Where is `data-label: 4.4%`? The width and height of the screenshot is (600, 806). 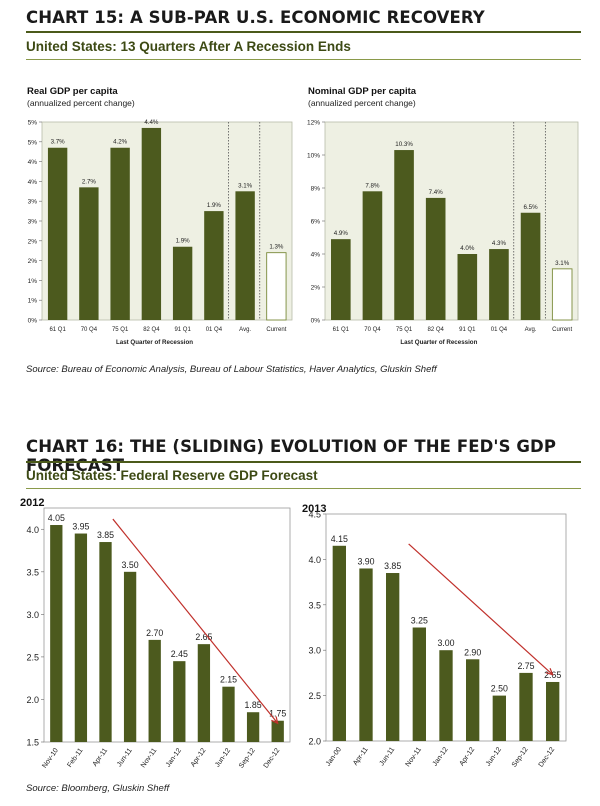
data-label: 4.4% is located at coordinates (151, 122).